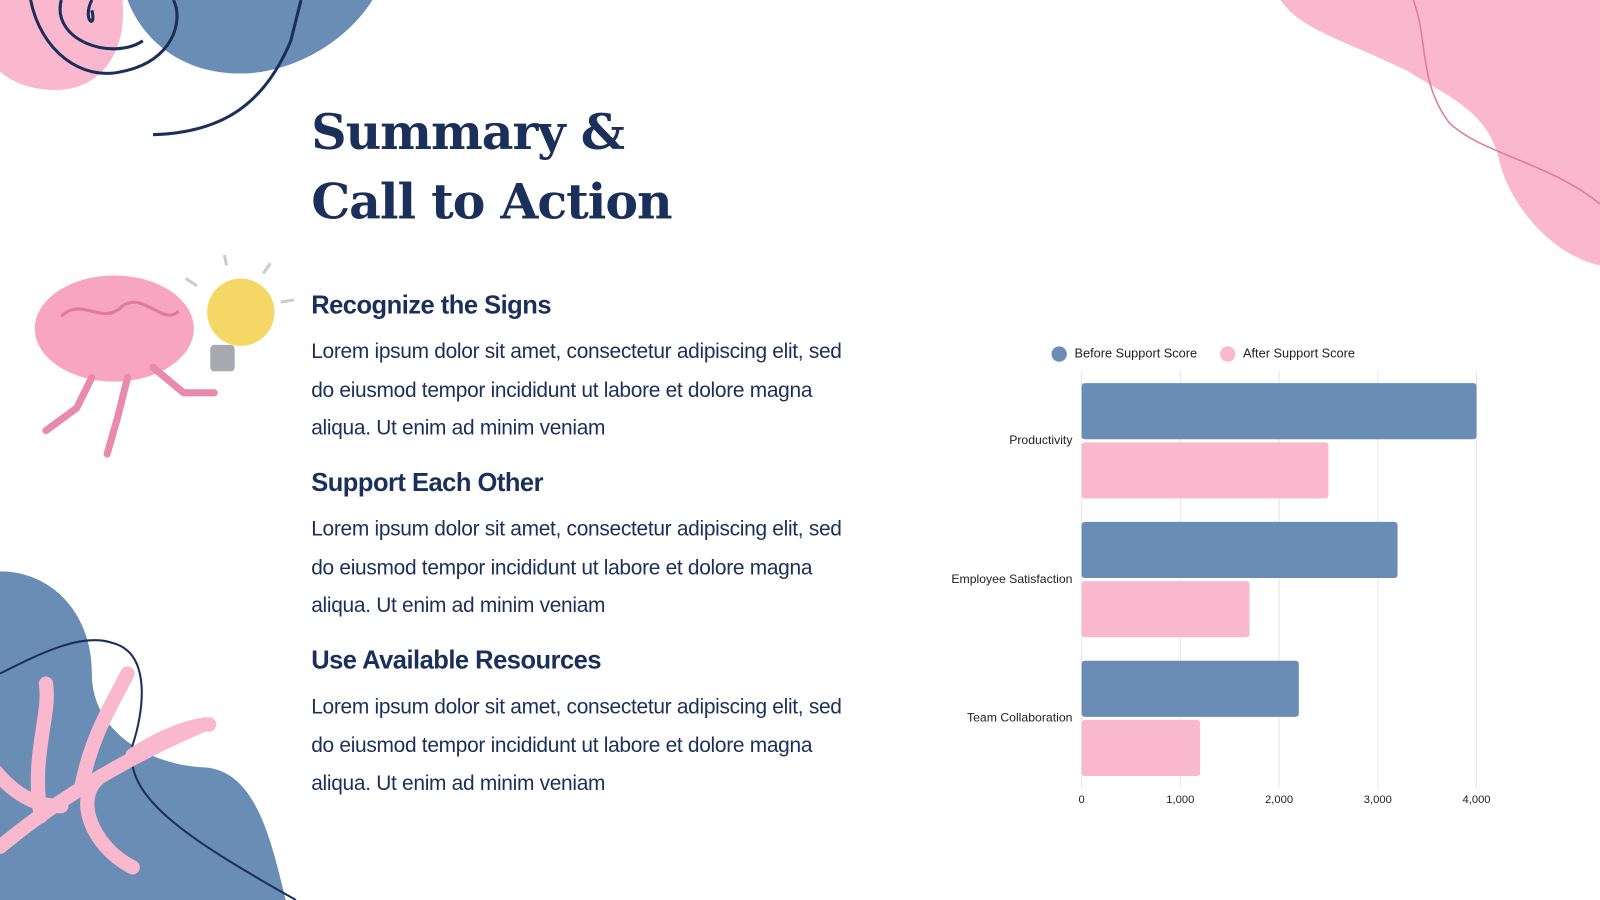  What do you see at coordinates (1299, 352) in the screenshot?
I see `legend-label: After Support Score` at bounding box center [1299, 352].